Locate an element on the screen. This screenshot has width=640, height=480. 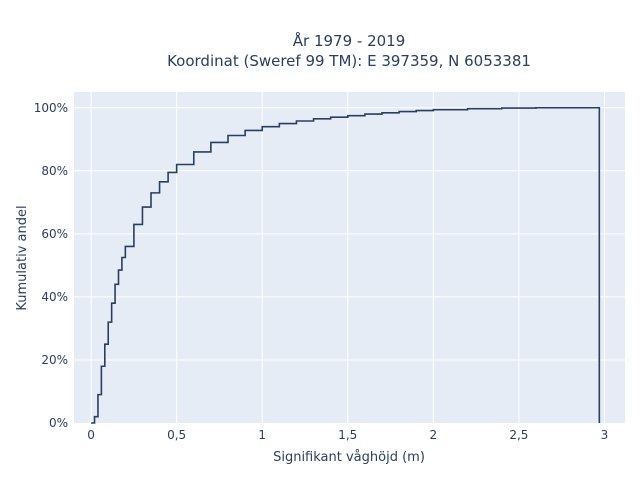
x-tick-label: 1,5 is located at coordinates (347, 435).